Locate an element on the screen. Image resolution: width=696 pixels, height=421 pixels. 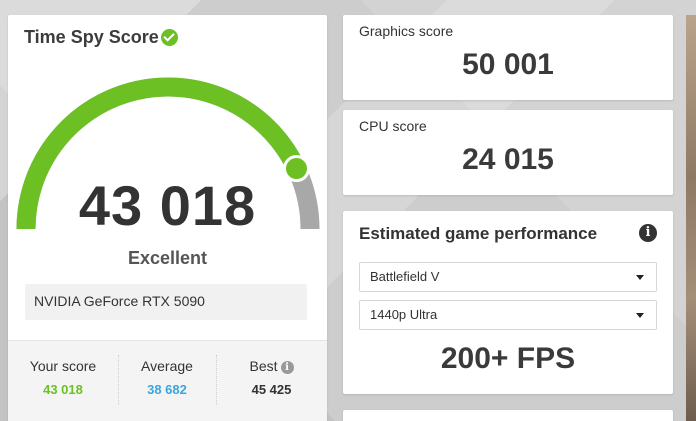
graphics-score-value: 50 001 is located at coordinates (508, 64).